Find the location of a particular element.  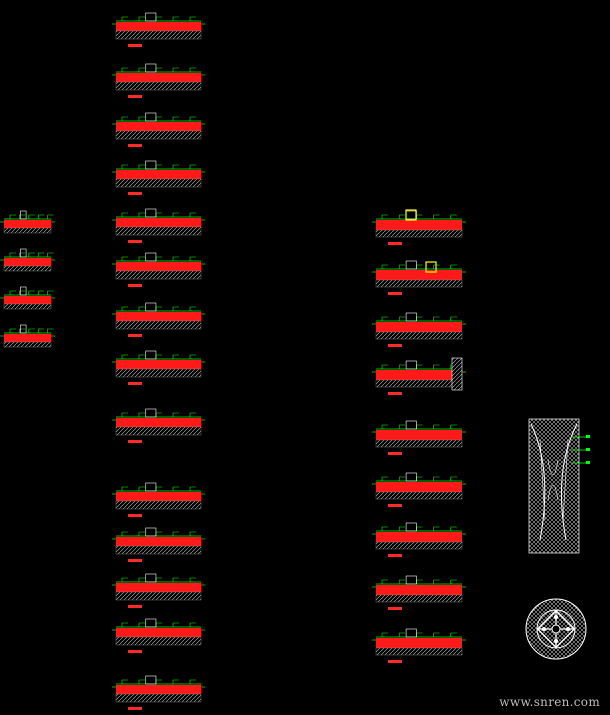

wall-hatch is located at coordinates (457, 374).